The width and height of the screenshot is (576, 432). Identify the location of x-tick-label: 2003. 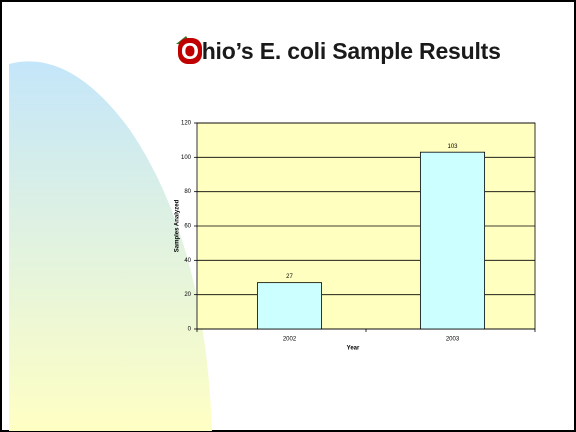
(453, 340).